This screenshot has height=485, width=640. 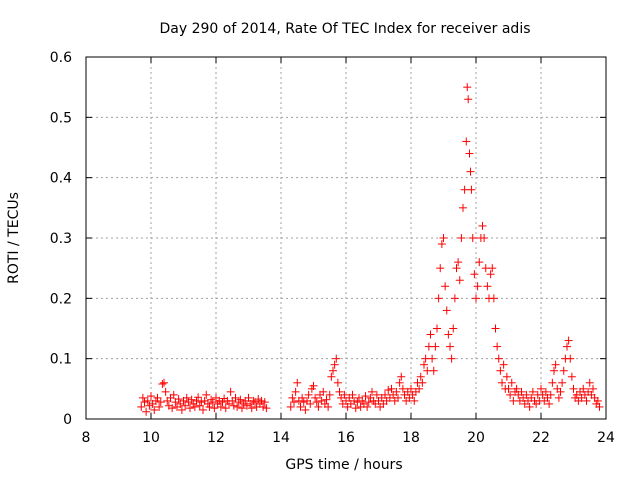 What do you see at coordinates (541, 438) in the screenshot?
I see `x-tick-label: 22` at bounding box center [541, 438].